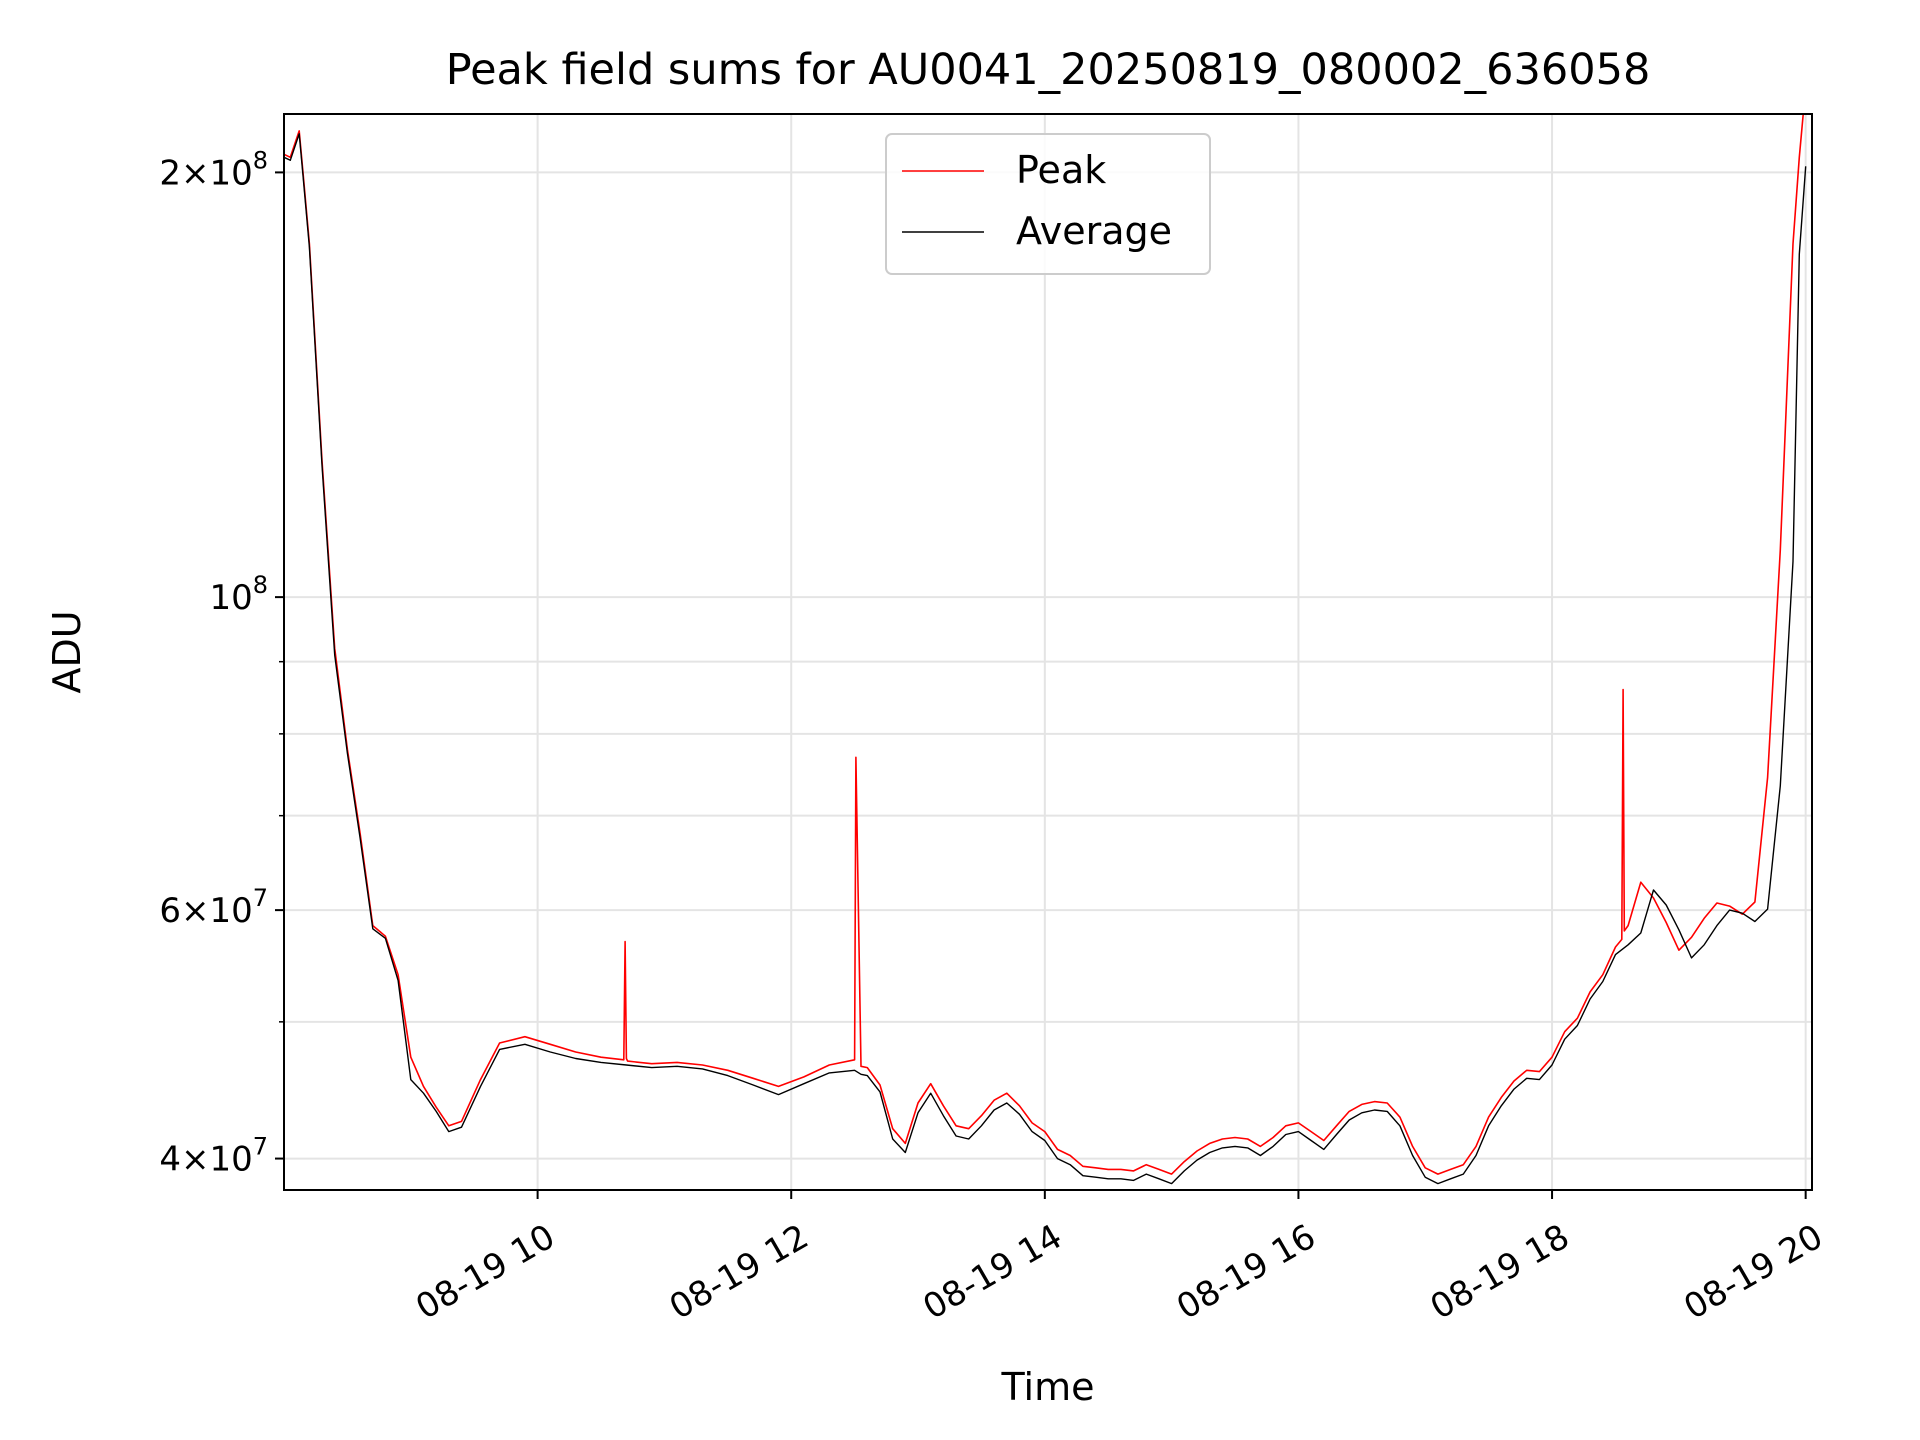 The width and height of the screenshot is (1920, 1440). What do you see at coordinates (213, 169) in the screenshot?
I see `y-tick-label: 2×108` at bounding box center [213, 169].